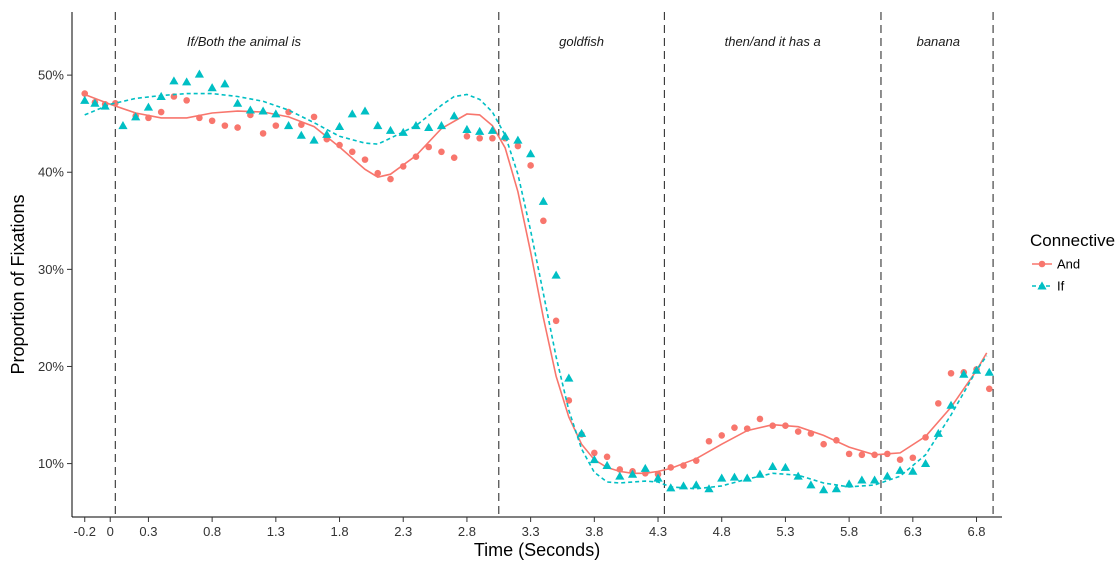 This screenshot has height=561, width=1119. What do you see at coordinates (722, 531) in the screenshot?
I see `x-tick-label: 4.8` at bounding box center [722, 531].